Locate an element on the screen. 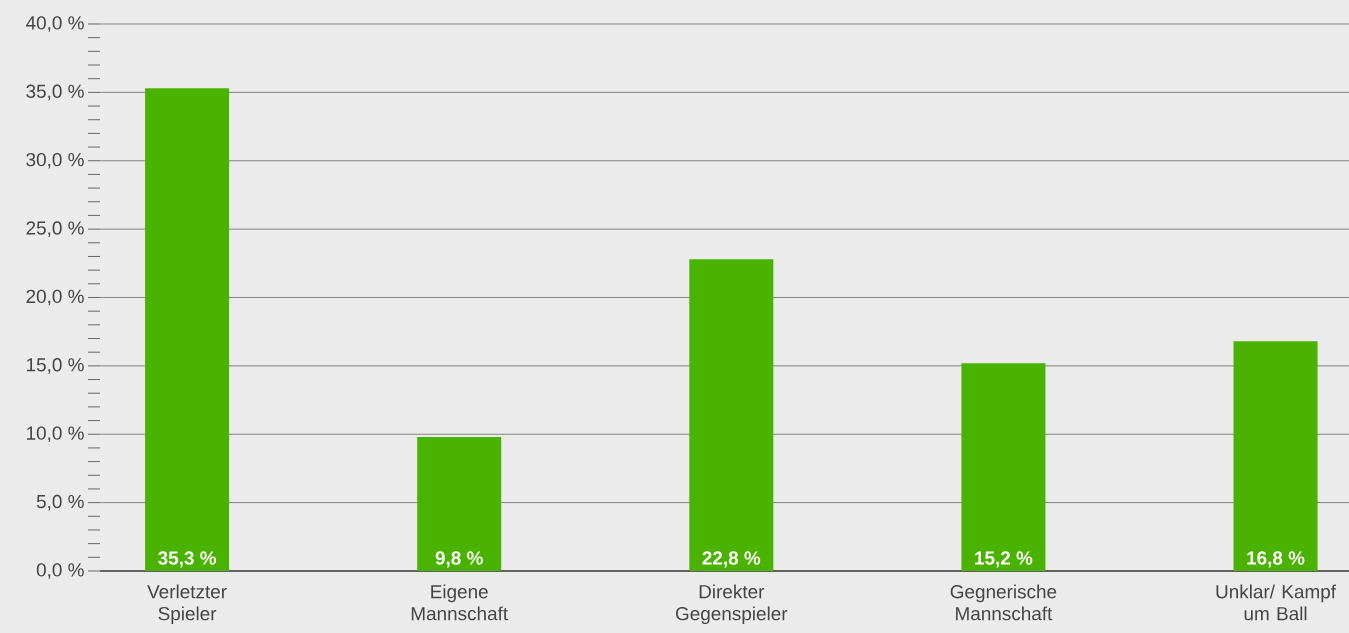 The height and width of the screenshot is (633, 1349). x-tick-label: Verletzter Spieler is located at coordinates (187, 604).